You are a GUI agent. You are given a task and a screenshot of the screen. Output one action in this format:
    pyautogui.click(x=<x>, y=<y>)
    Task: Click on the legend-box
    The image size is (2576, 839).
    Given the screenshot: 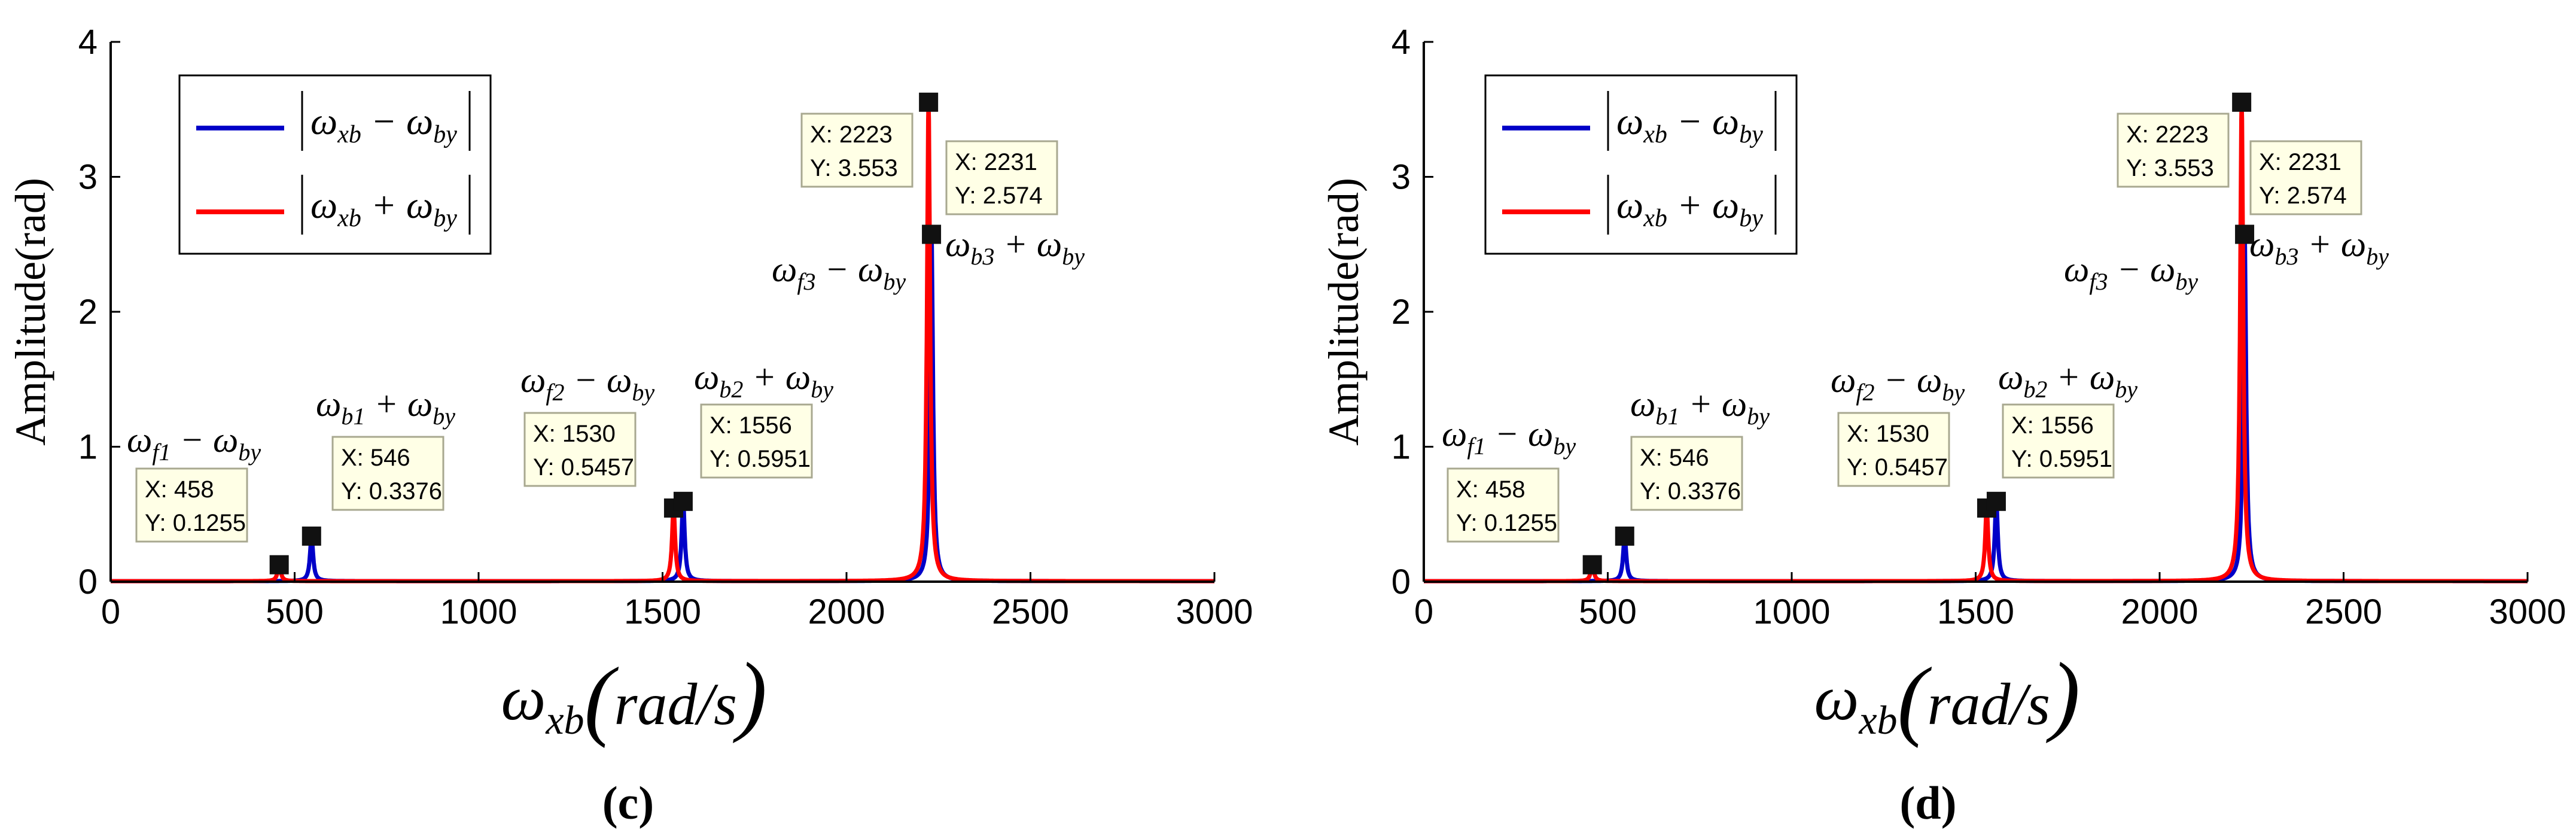 What is the action you would take?
    pyautogui.click(x=335, y=164)
    